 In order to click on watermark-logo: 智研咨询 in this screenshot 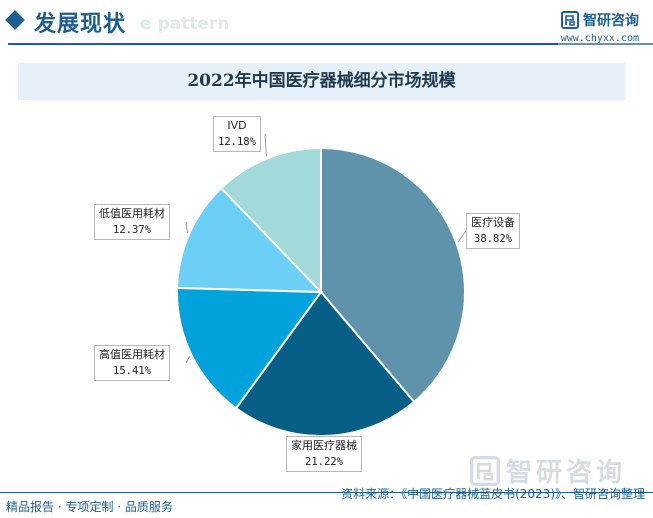, I will do `click(548, 470)`.